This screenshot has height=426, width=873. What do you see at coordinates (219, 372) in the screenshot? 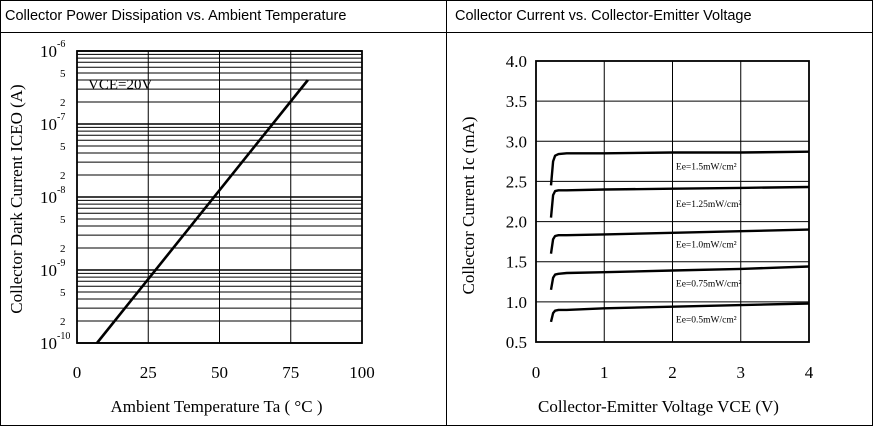
I see `x-tick-label: 50` at bounding box center [219, 372].